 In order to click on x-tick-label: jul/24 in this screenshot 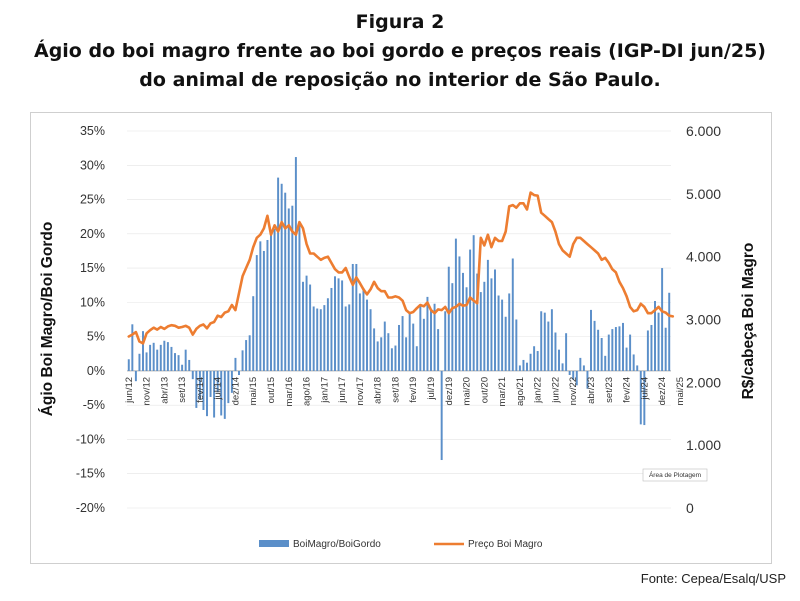, I will do `click(644, 389)`.